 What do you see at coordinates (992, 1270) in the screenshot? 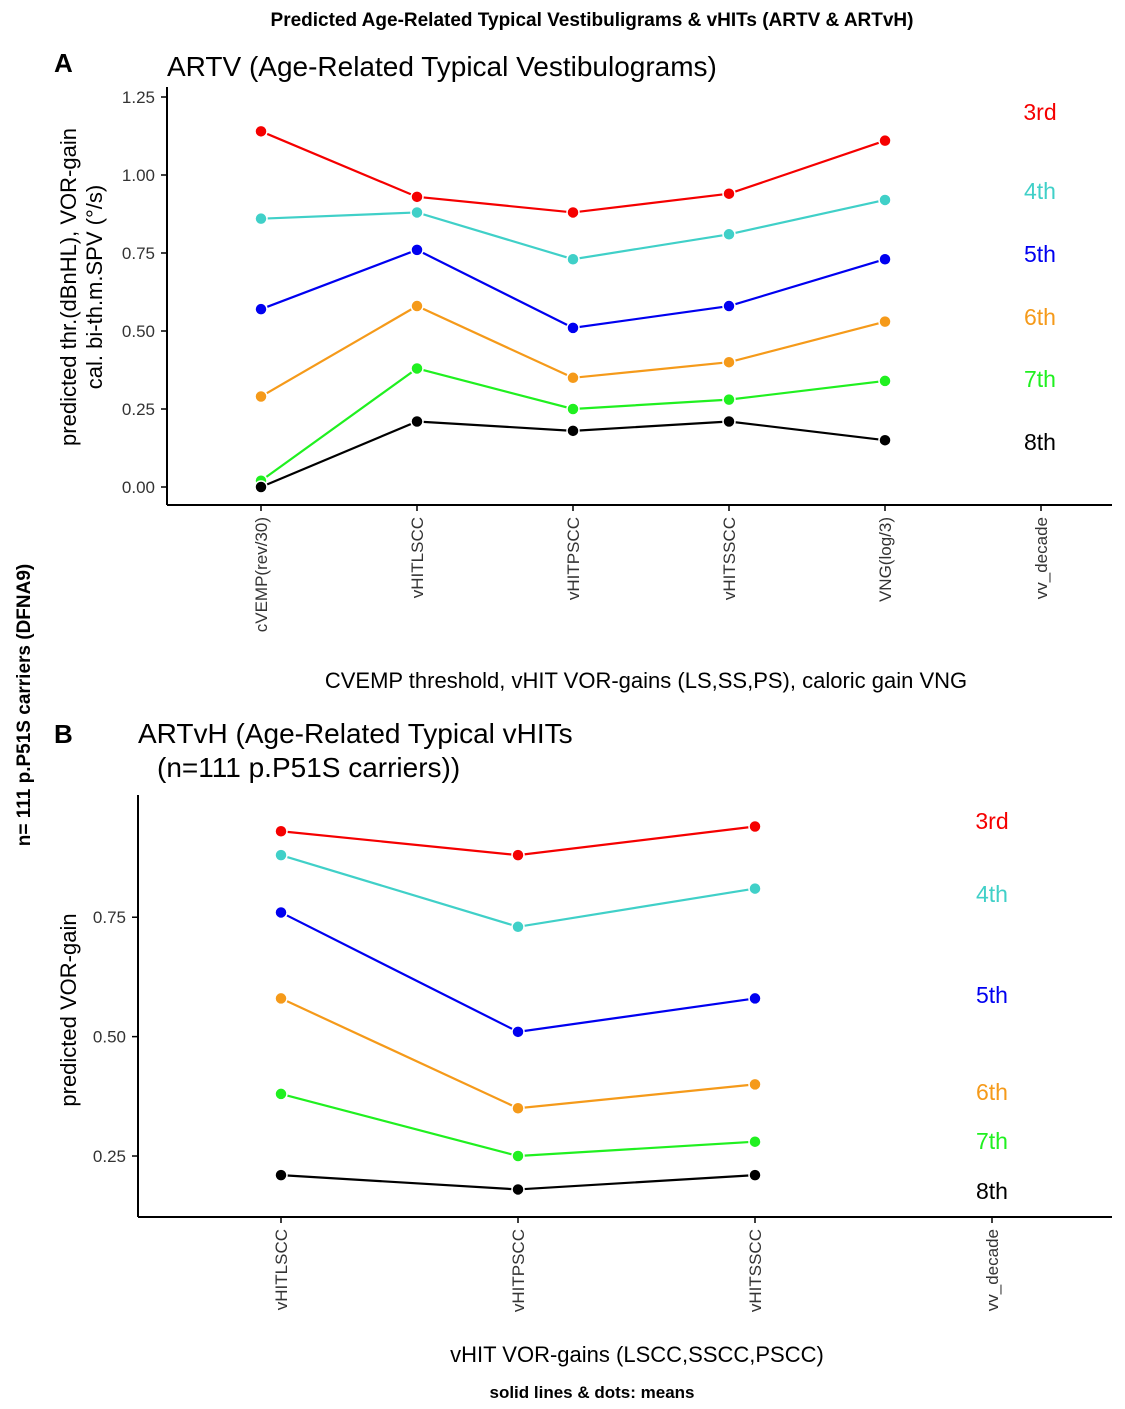
I see `panel-b-x-tick-label: vv_decade` at bounding box center [992, 1270].